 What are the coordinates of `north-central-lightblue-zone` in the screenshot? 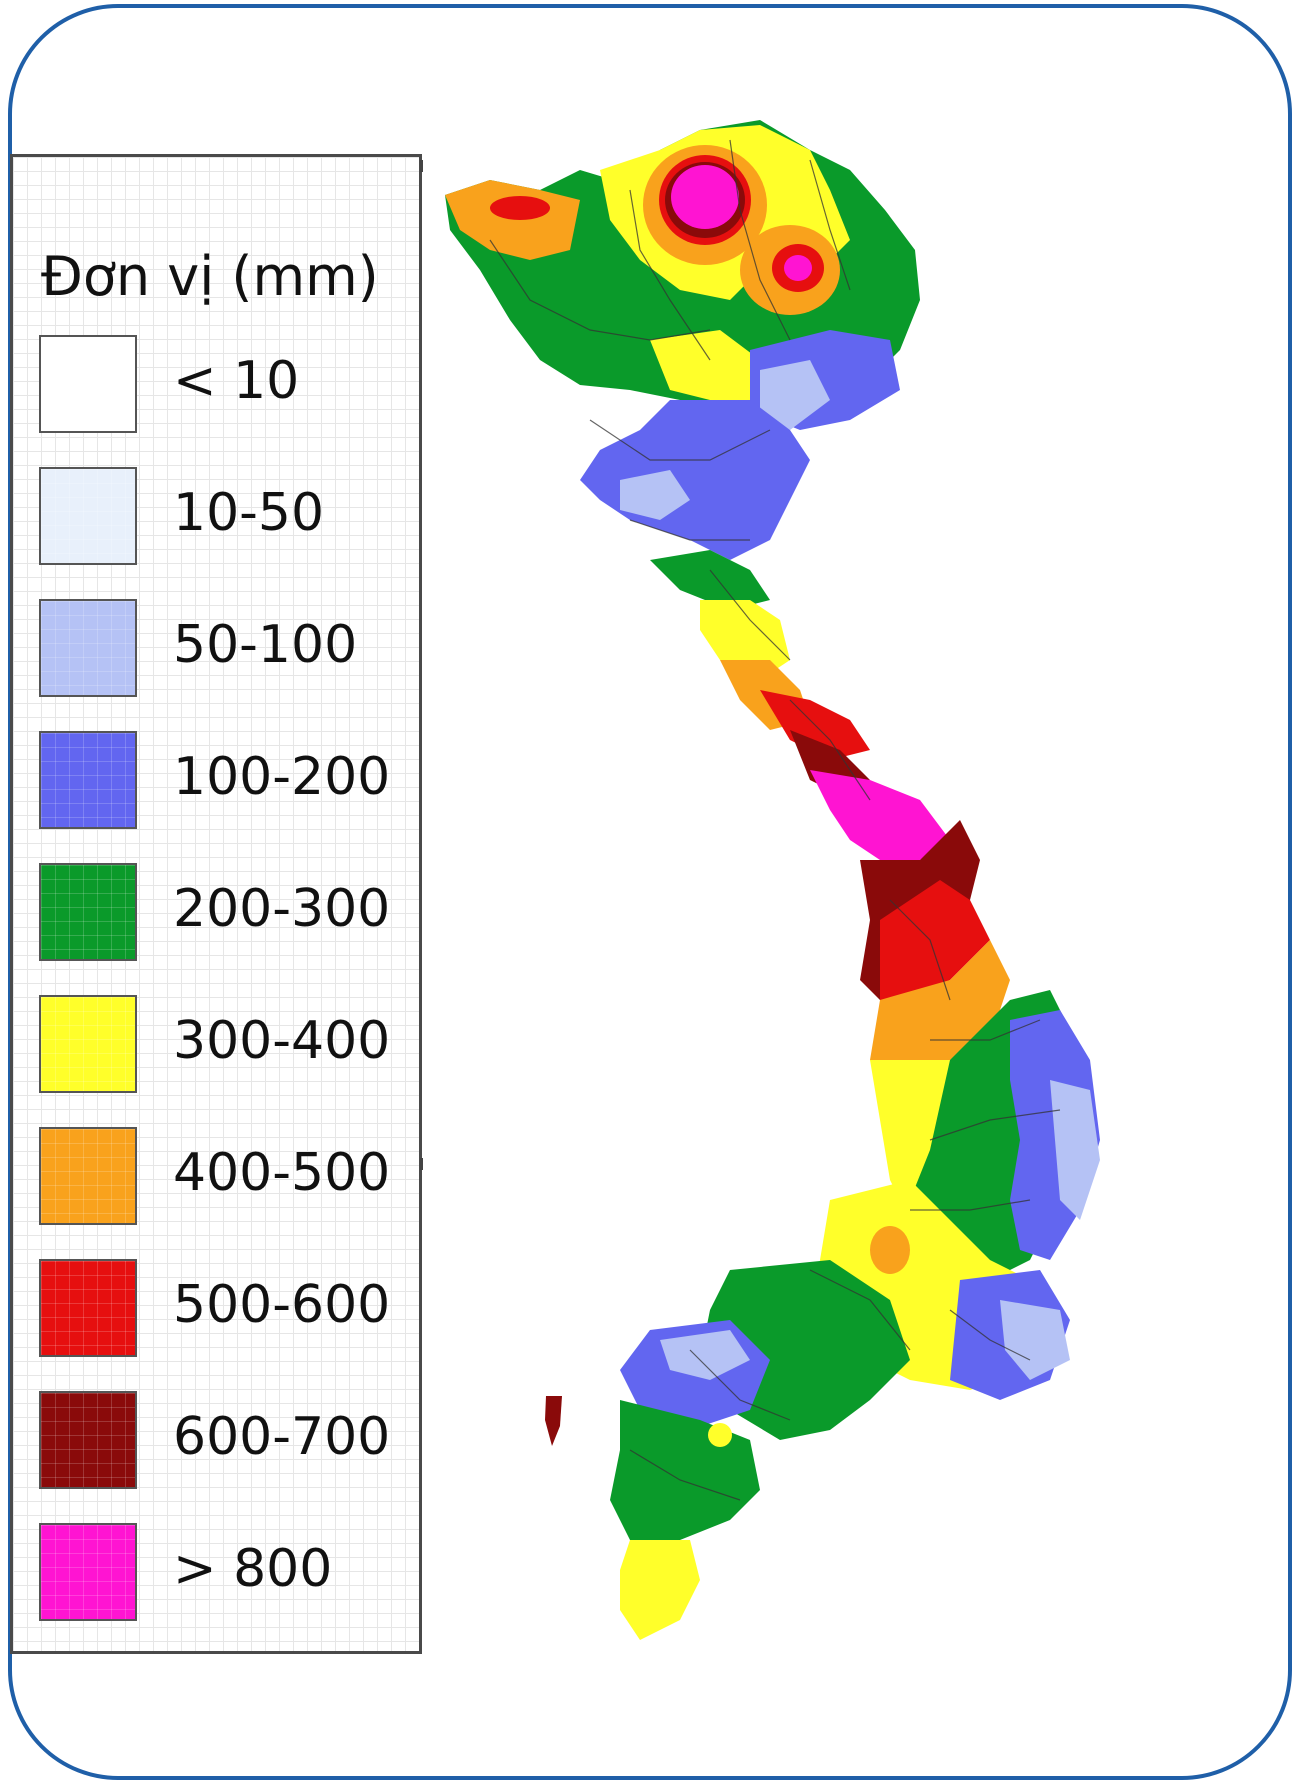 It's located at (655, 495).